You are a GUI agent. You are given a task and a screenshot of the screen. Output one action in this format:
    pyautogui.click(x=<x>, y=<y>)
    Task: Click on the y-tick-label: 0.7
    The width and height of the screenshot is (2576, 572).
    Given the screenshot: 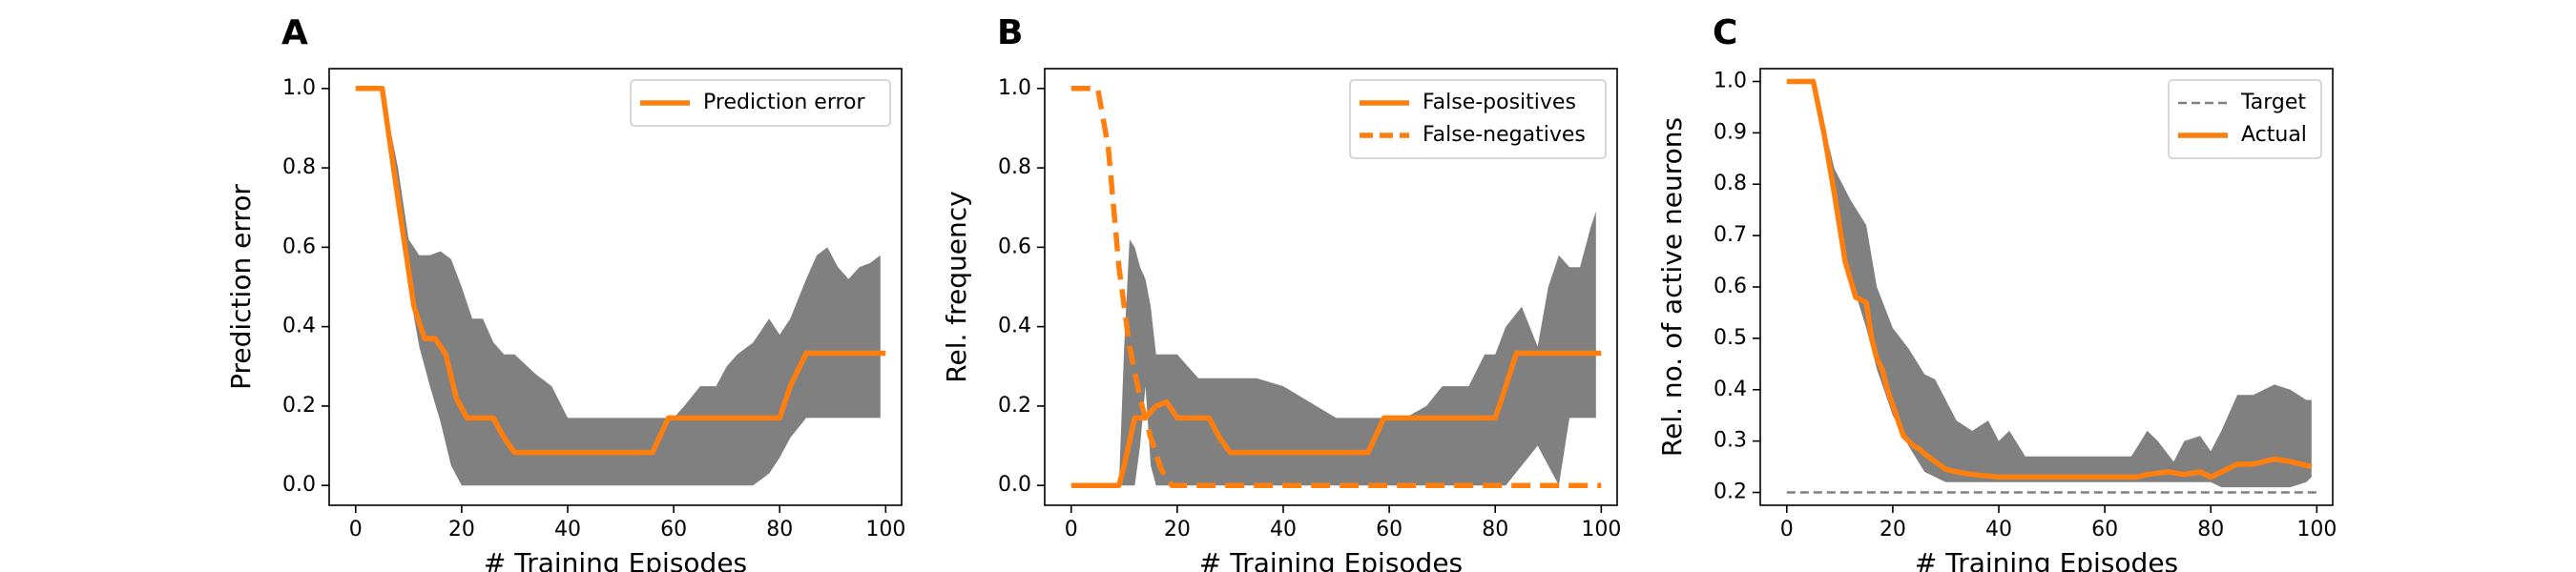 What is the action you would take?
    pyautogui.click(x=1730, y=235)
    